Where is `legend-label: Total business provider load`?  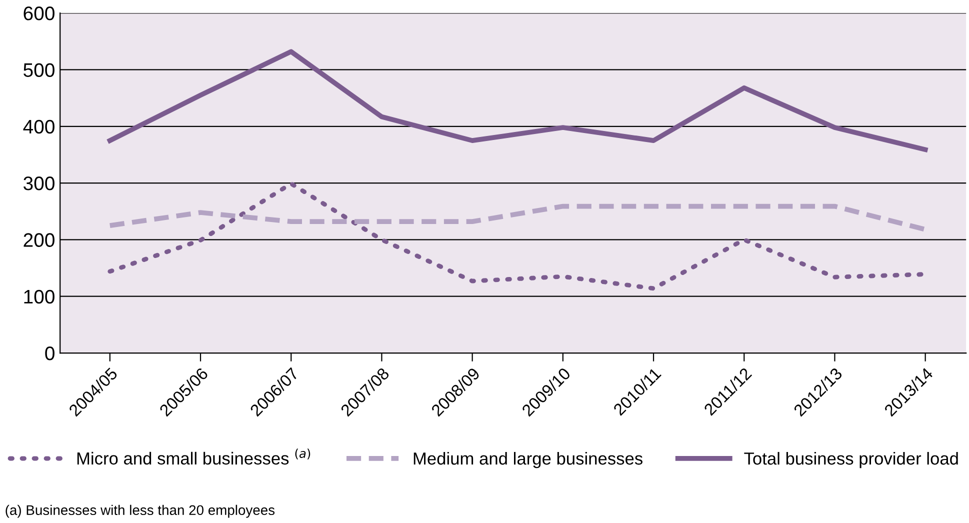 legend-label: Total business provider load is located at coordinates (851, 460).